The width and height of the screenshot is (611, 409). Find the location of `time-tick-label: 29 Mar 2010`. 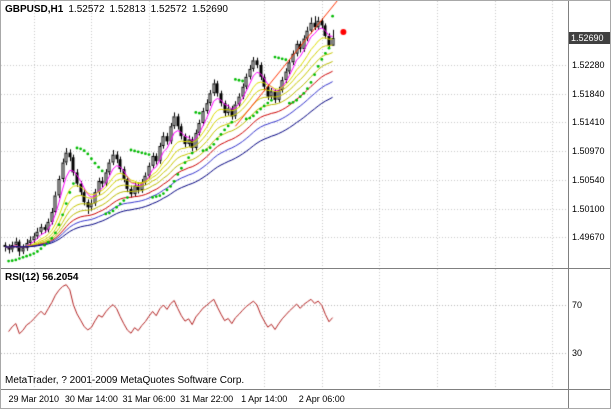

time-tick-label: 29 Mar 2010 is located at coordinates (34, 399).